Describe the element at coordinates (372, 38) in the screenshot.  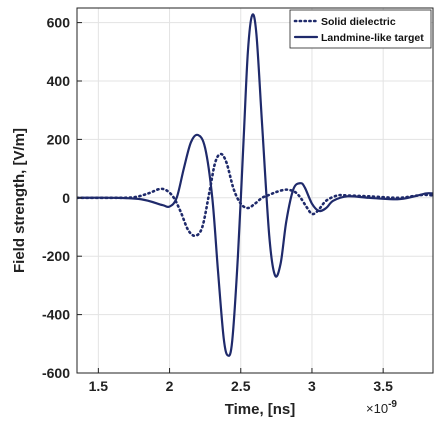
I see `legend-entry-landmine-like-target: Landmine-like target` at that location.